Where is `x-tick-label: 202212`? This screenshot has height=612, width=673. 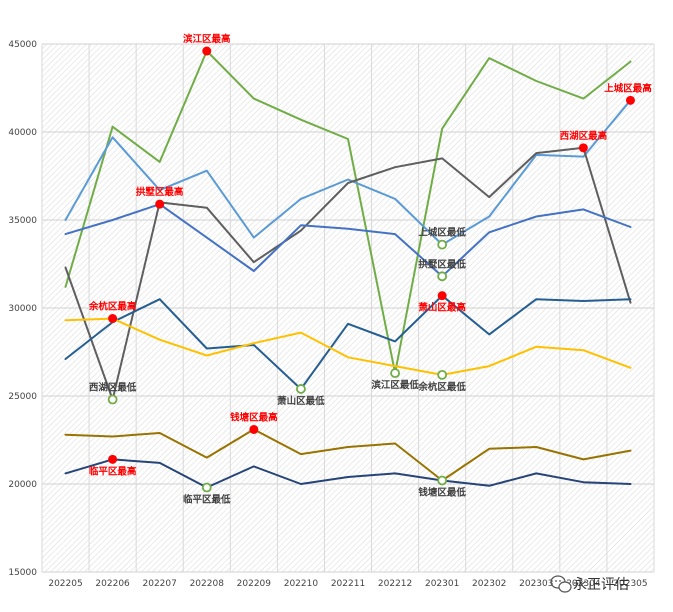 x-tick-label: 202212 is located at coordinates (395, 584).